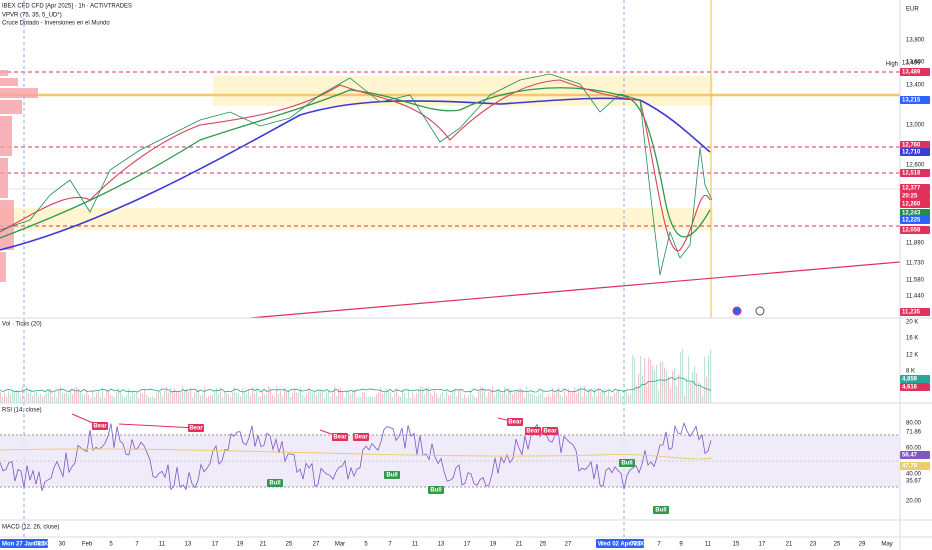 This screenshot has height=550, width=932. Describe the element at coordinates (681, 545) in the screenshot. I see `time-label: 9` at that location.